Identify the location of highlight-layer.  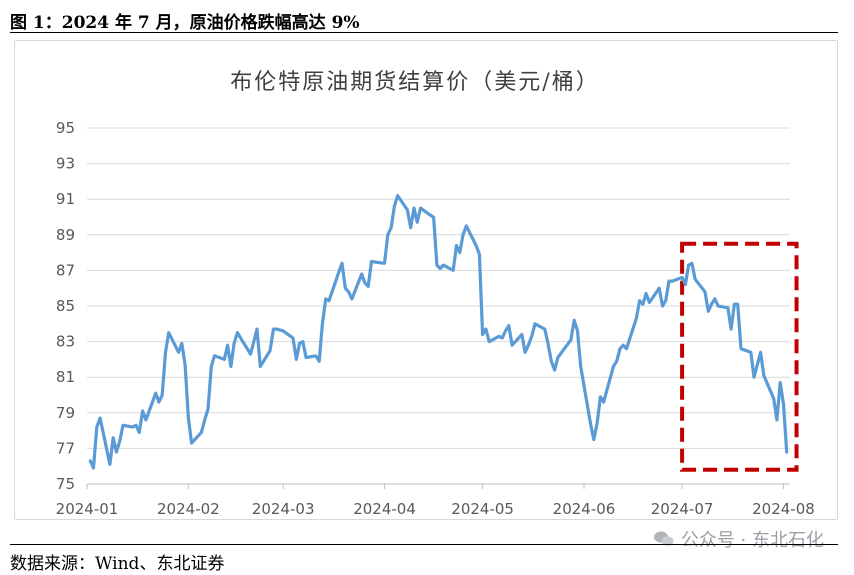
(739, 356).